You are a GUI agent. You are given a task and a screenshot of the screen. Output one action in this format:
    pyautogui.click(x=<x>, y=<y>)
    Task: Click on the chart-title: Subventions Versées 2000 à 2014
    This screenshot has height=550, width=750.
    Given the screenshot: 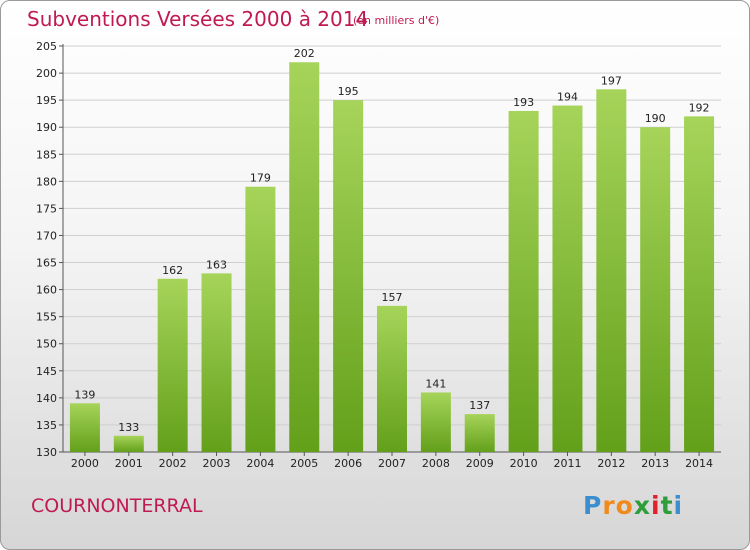 What is the action you would take?
    pyautogui.click(x=198, y=19)
    